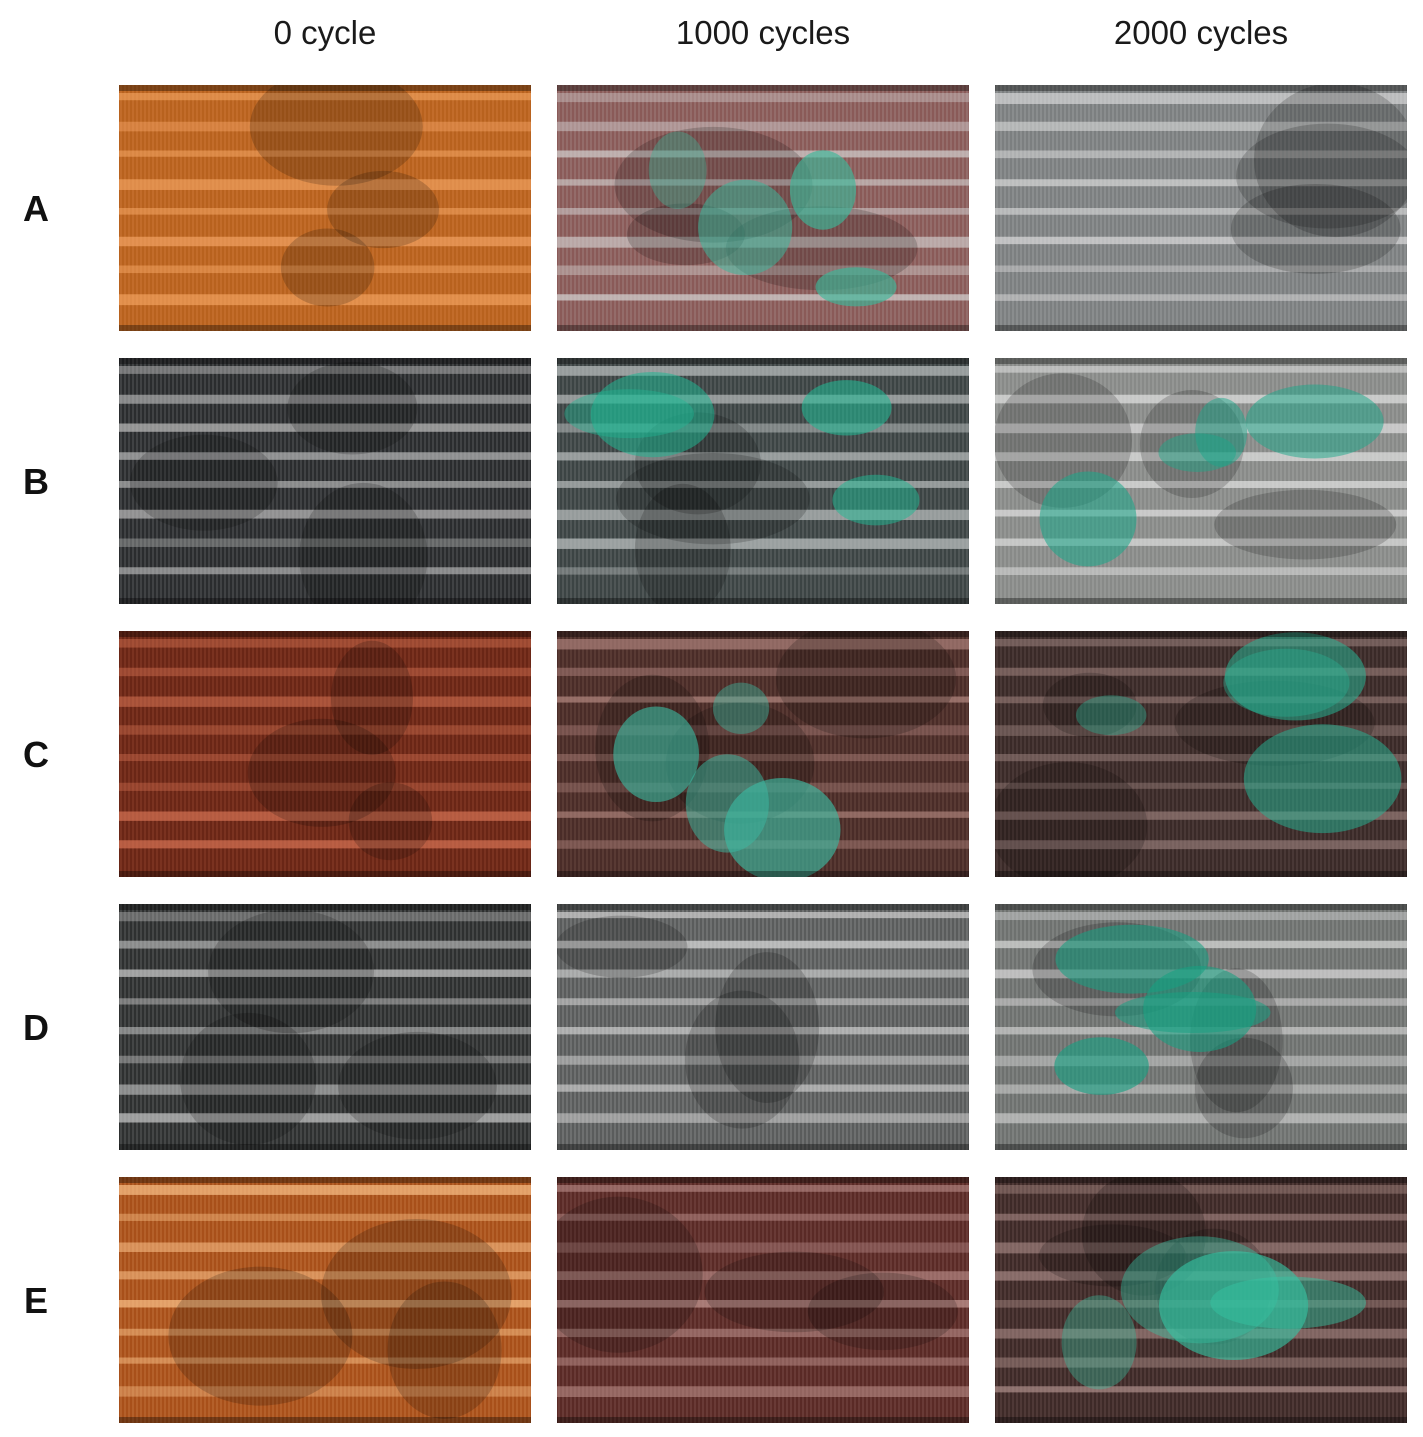 This screenshot has width=1423, height=1437. I want to click on row-label-a: A, so click(36, 208).